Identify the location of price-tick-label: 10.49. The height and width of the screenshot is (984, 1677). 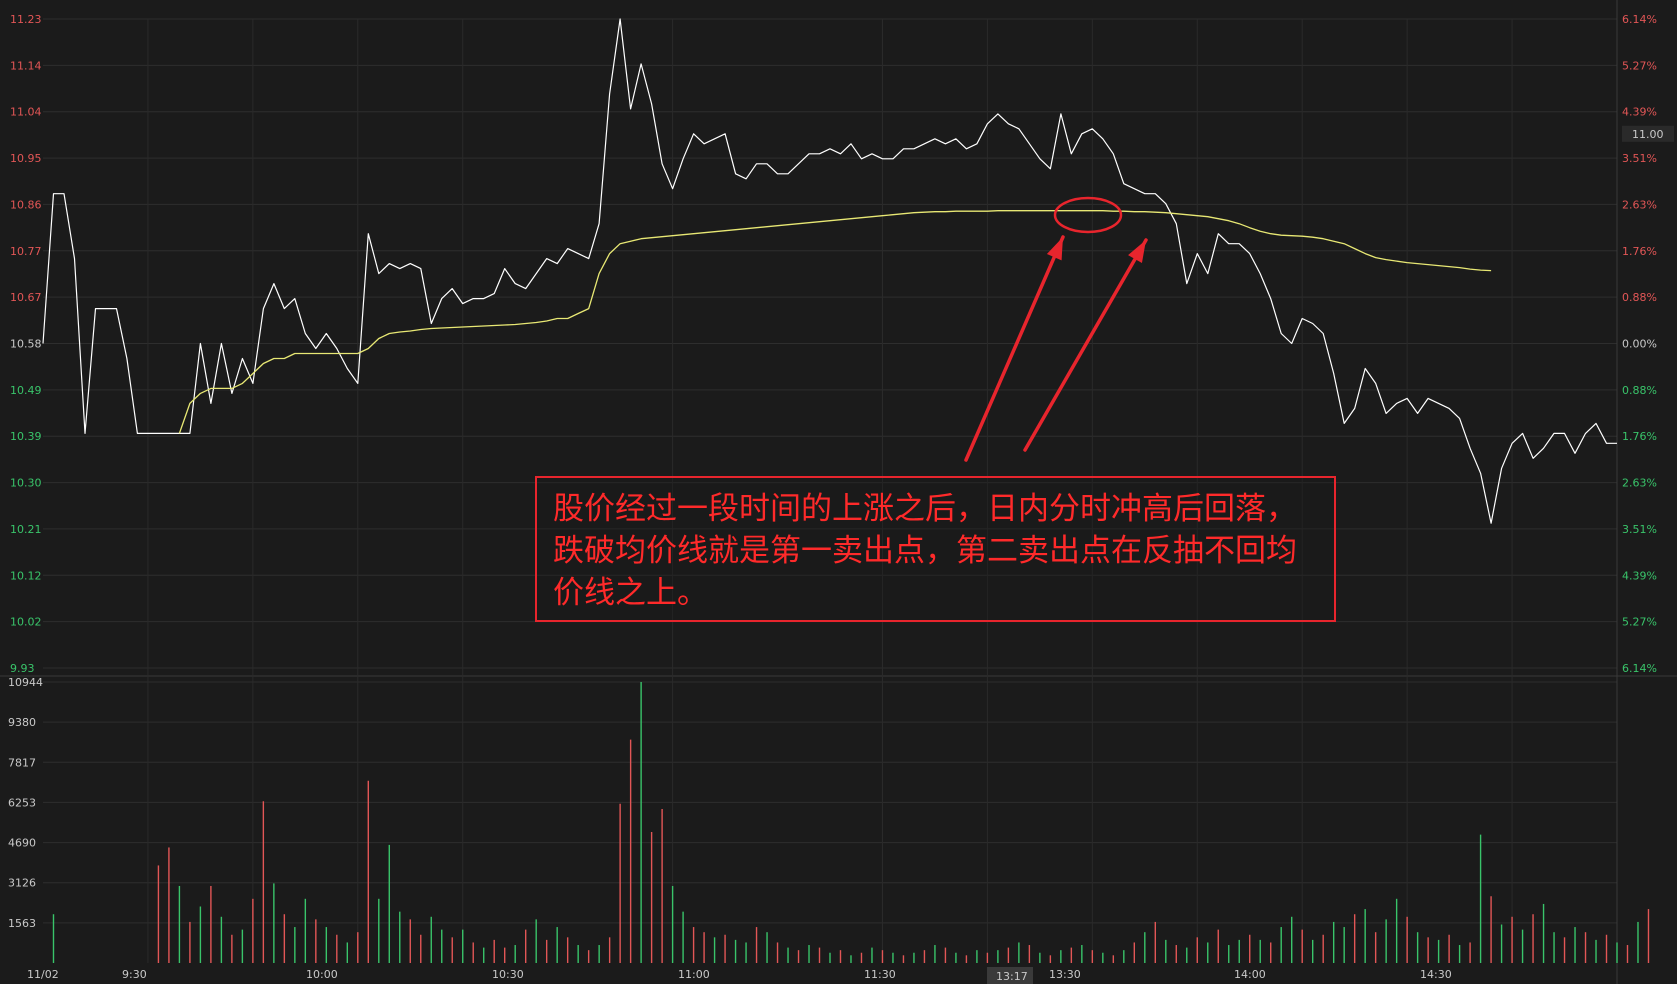
(26, 390).